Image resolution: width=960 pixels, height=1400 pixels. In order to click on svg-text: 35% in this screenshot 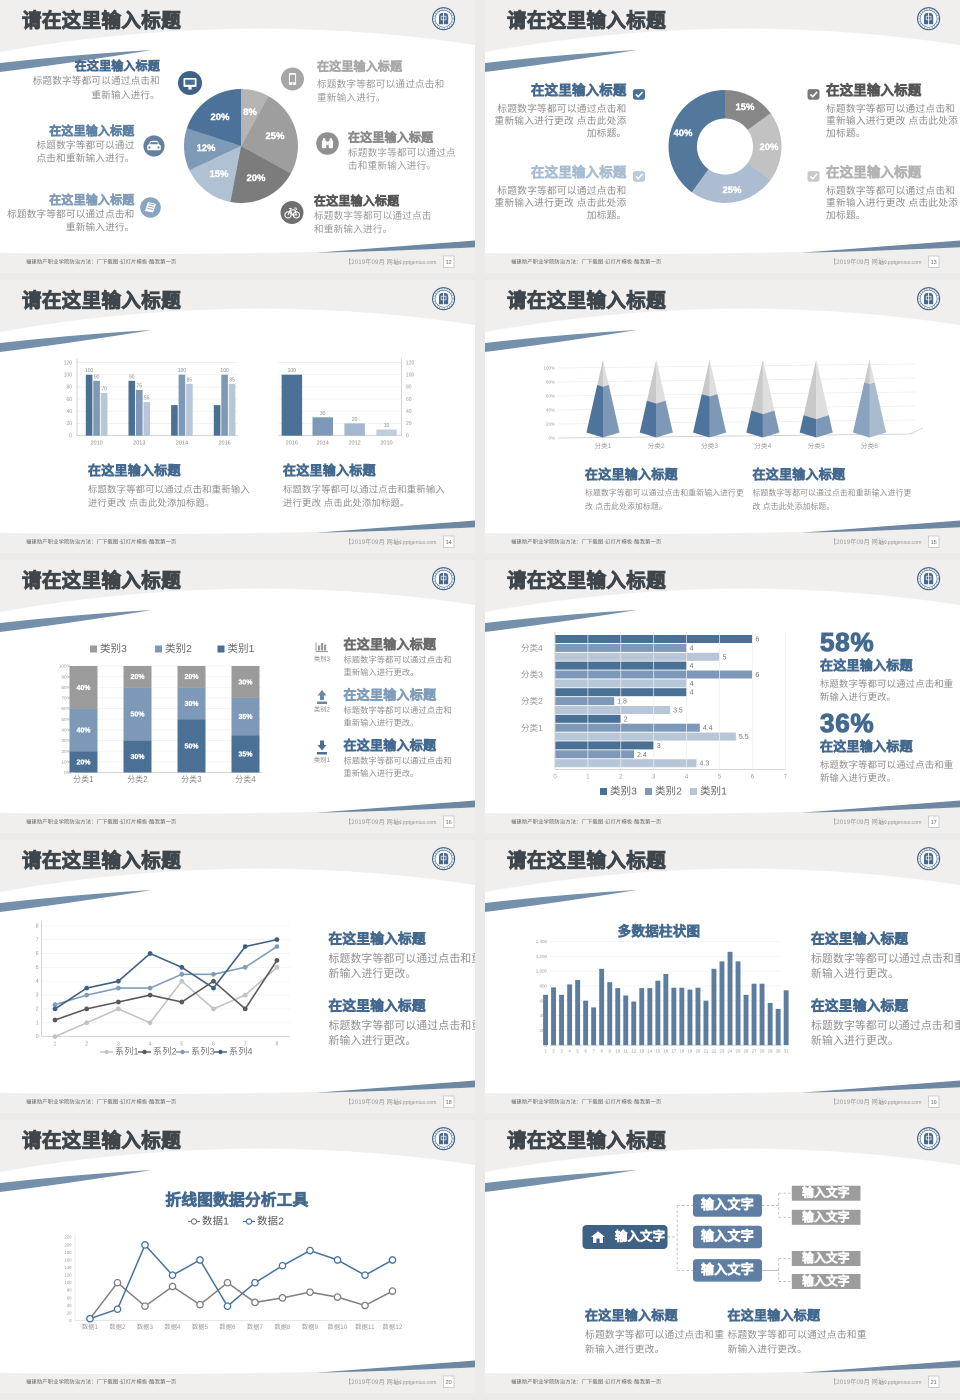, I will do `click(245, 754)`.